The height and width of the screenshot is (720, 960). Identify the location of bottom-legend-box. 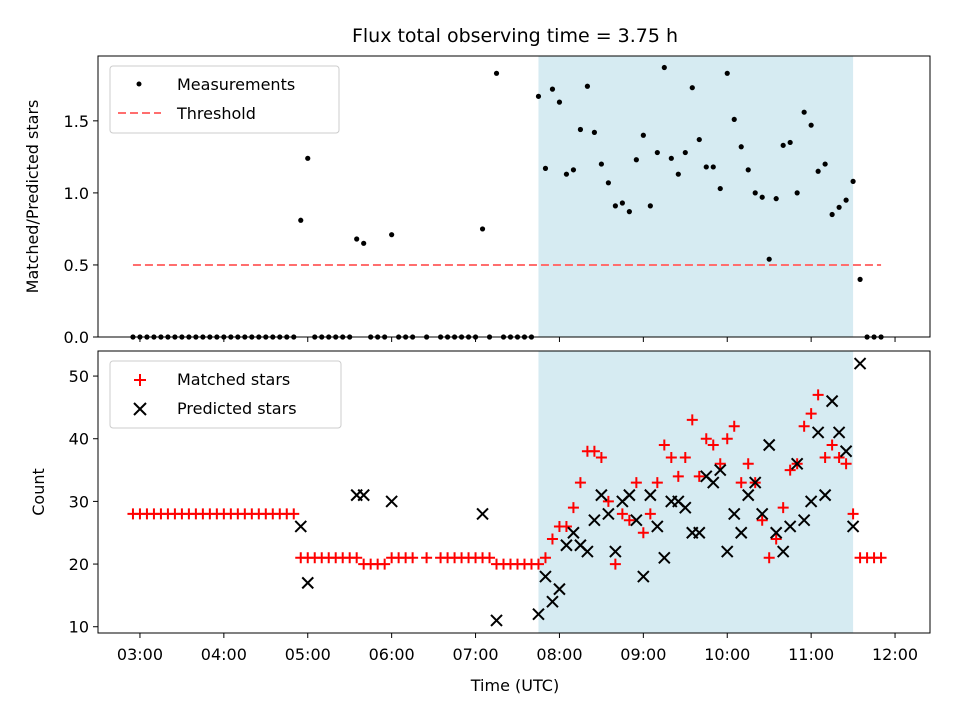
(225, 394).